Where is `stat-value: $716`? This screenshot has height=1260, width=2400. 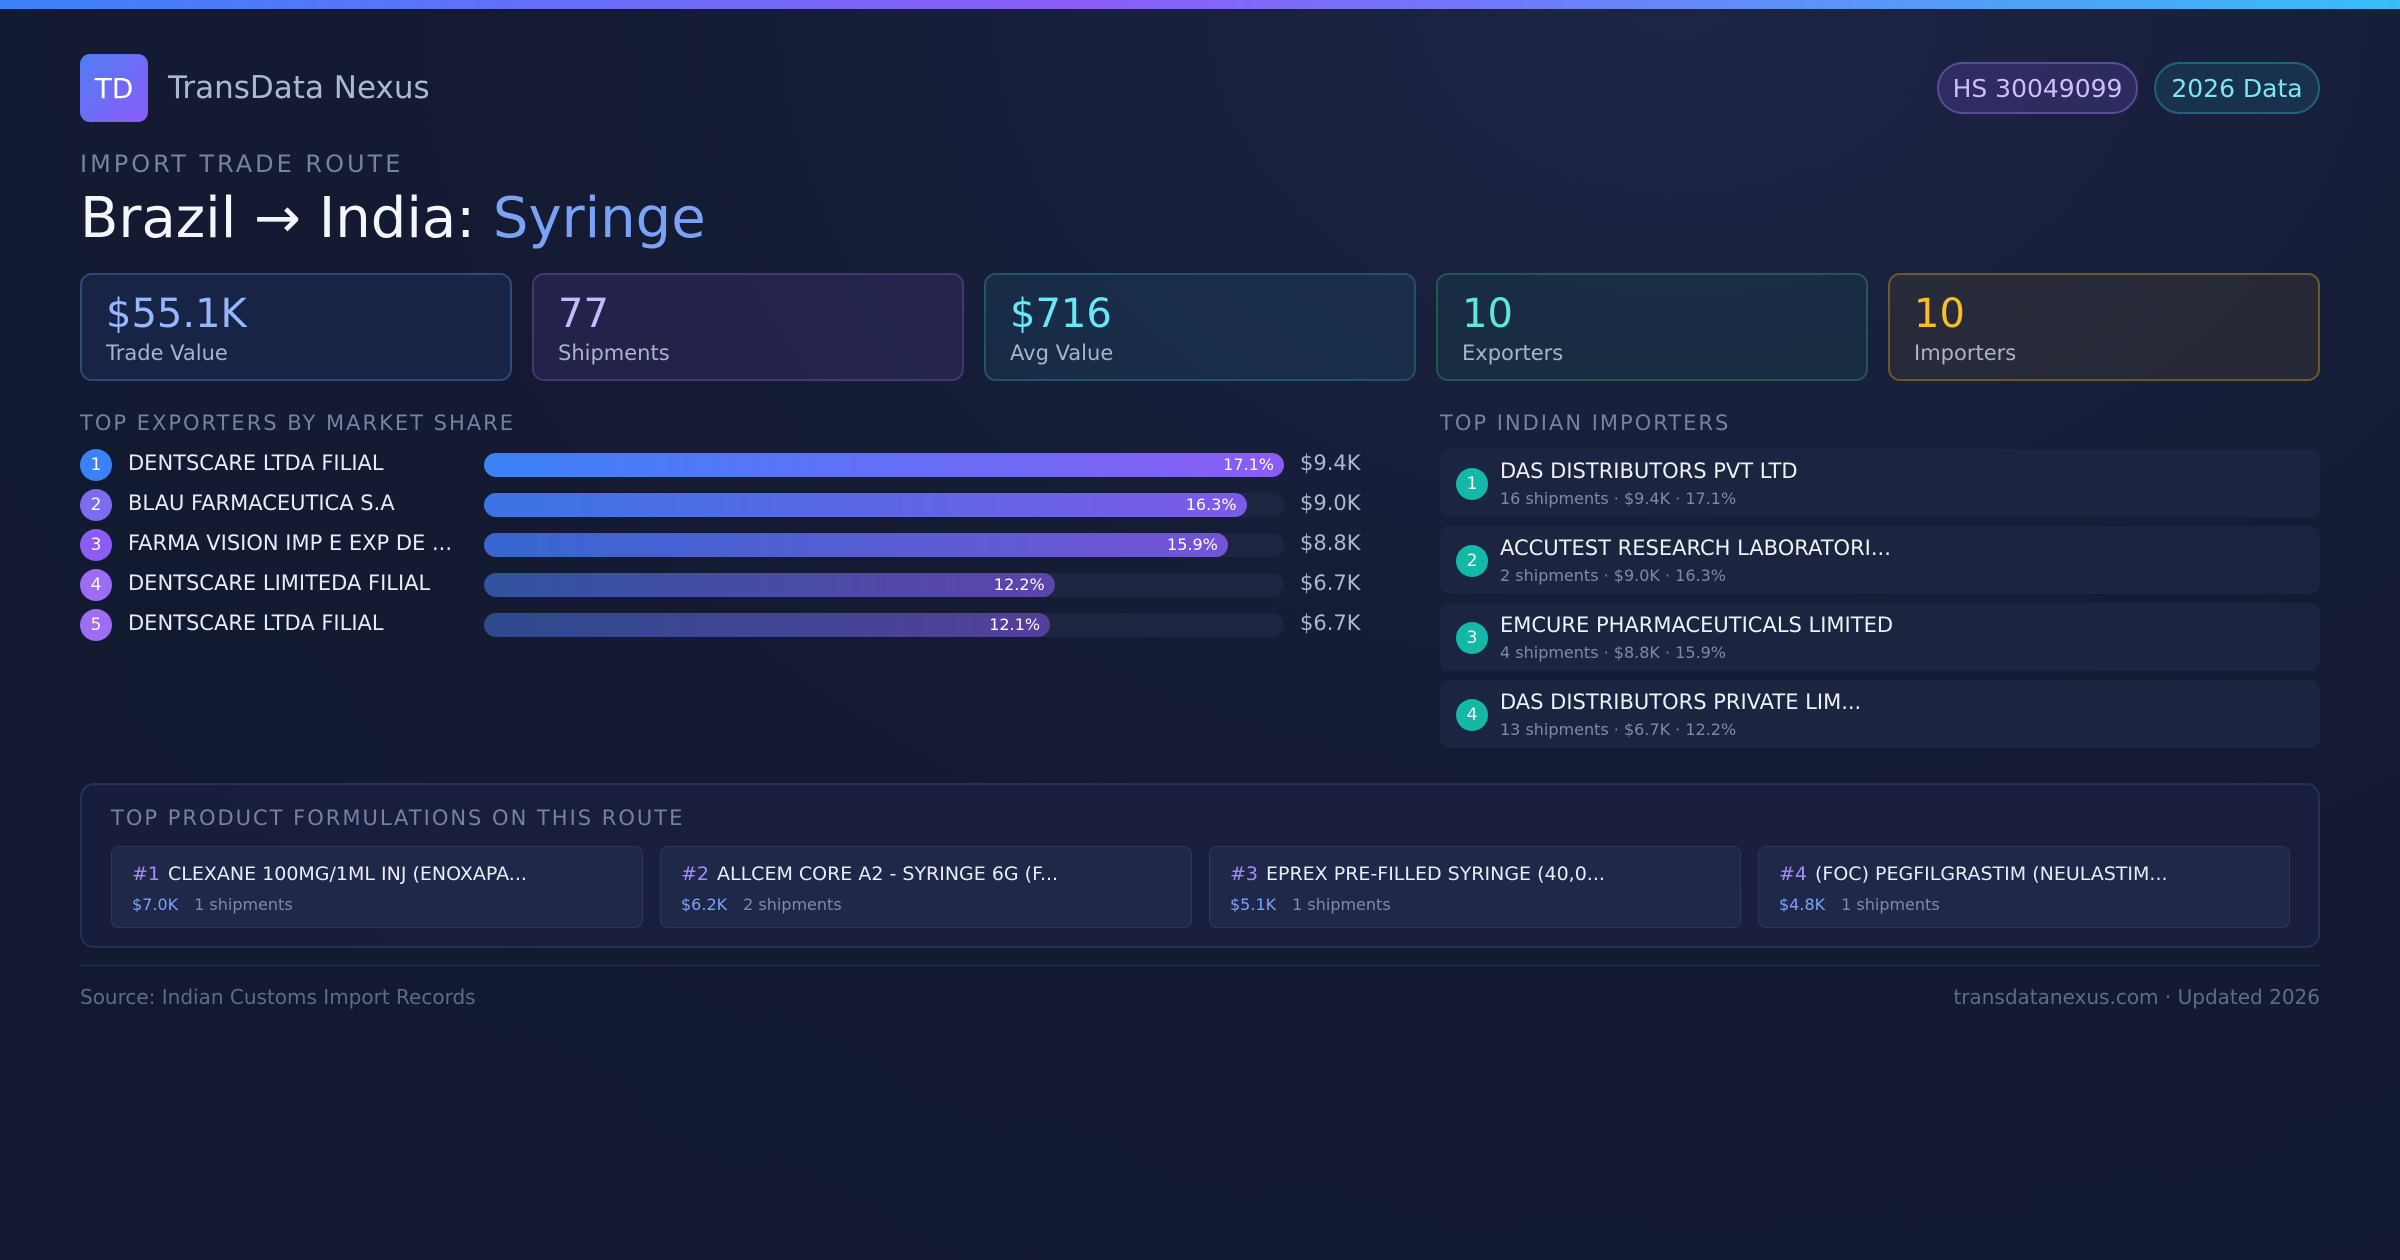 stat-value: $716 is located at coordinates (1061, 314).